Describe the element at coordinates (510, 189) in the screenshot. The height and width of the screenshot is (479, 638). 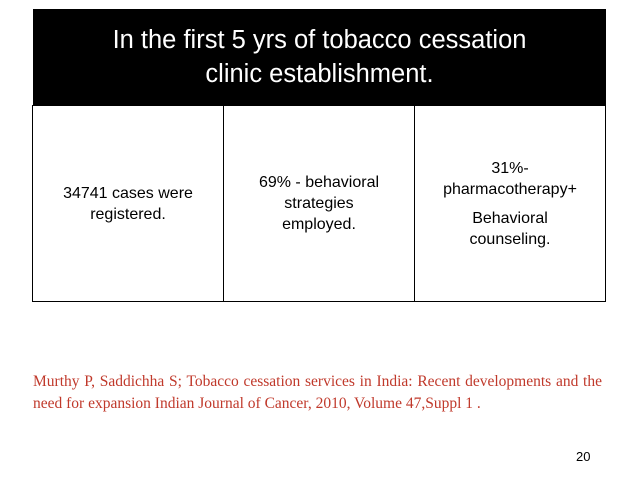
I see `box-3-line-2: pharmacotherapy+` at that location.